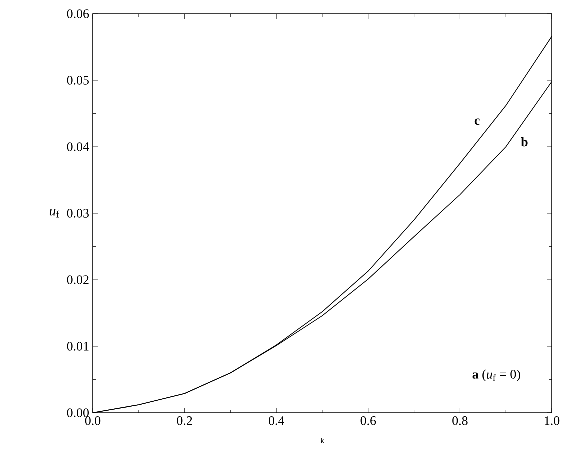 This screenshot has width=562, height=474. Describe the element at coordinates (78, 280) in the screenshot. I see `y-tick-label: 0.02` at that location.